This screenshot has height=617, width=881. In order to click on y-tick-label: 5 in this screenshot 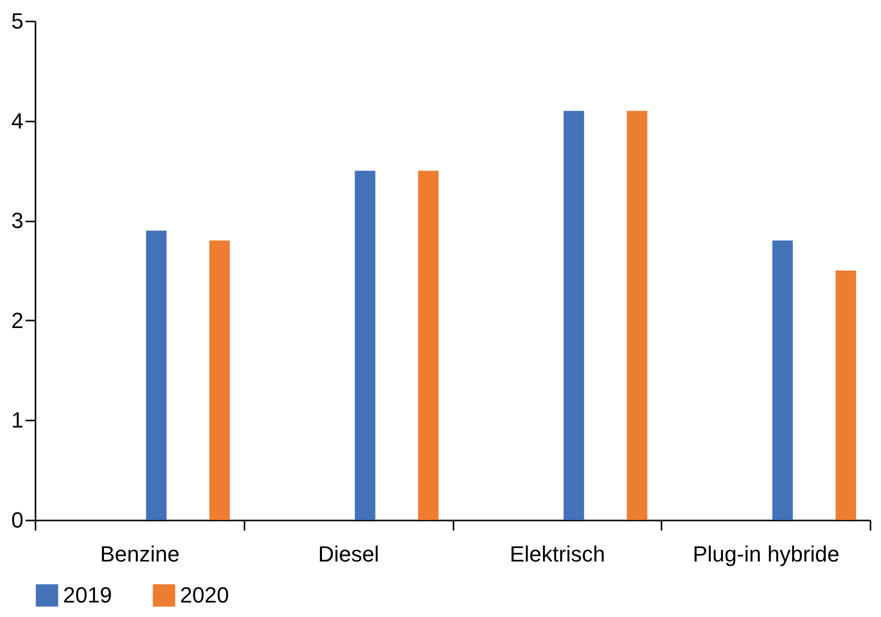, I will do `click(17, 21)`.